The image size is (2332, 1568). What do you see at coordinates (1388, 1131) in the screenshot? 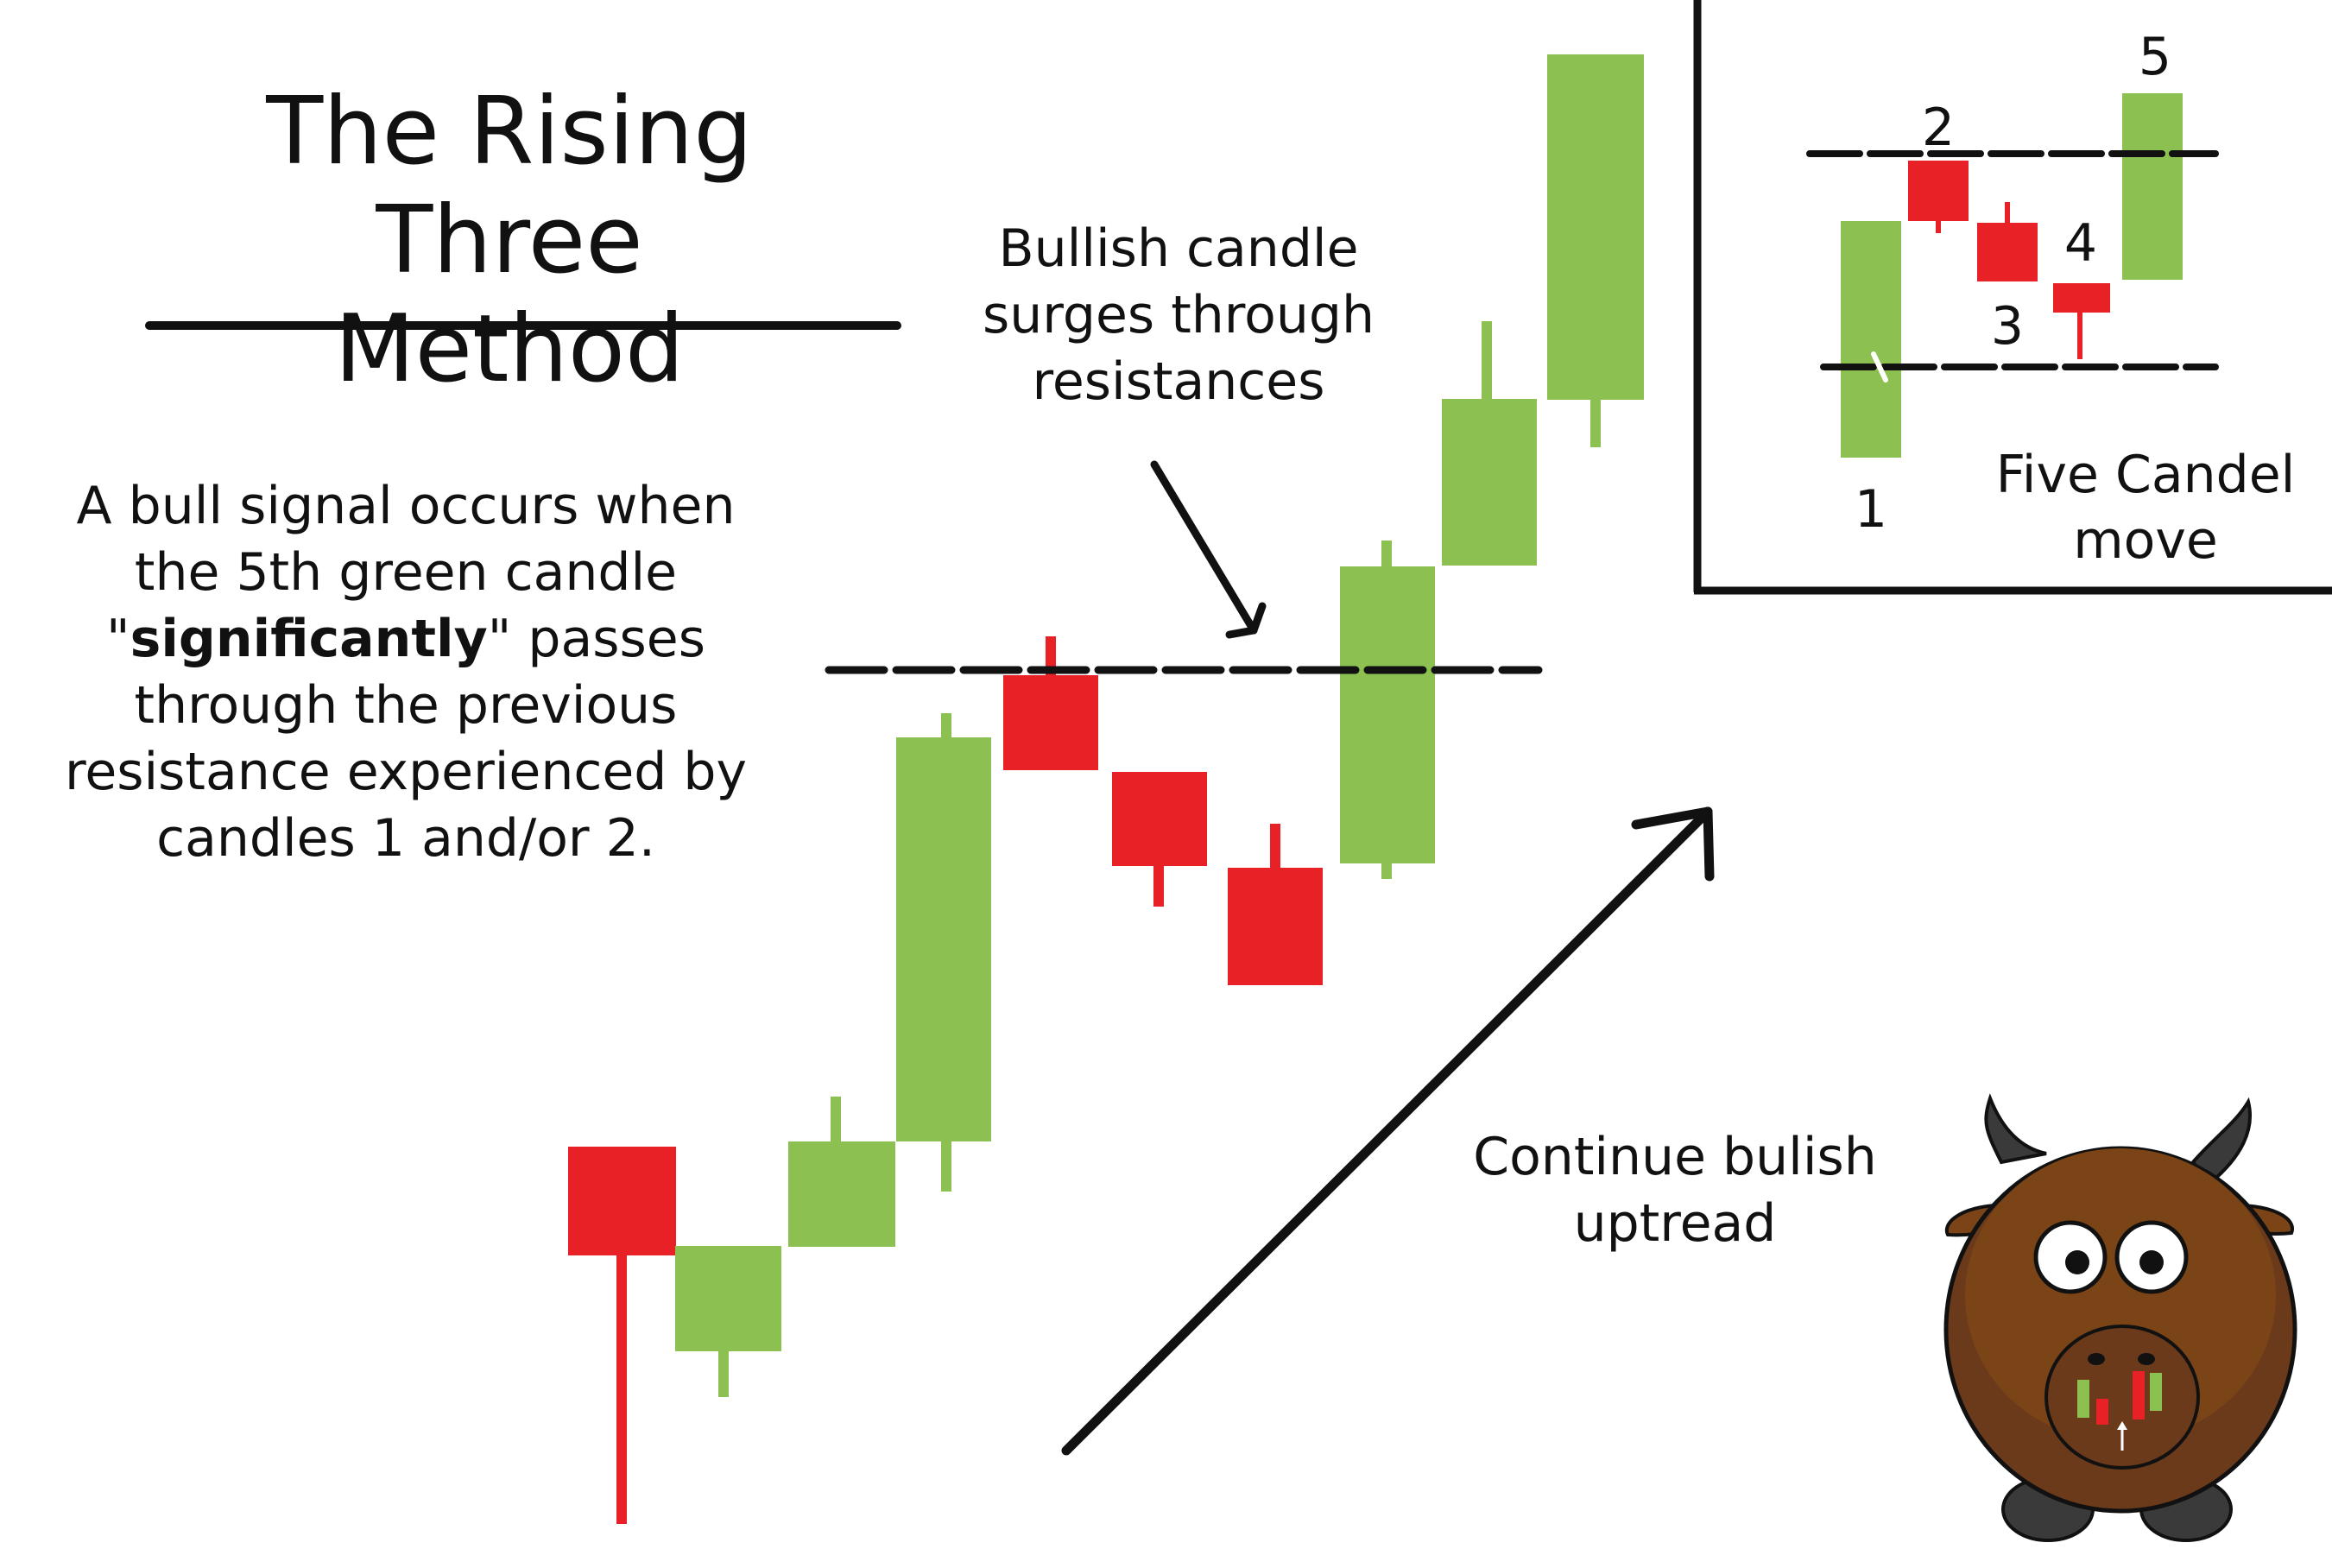
I see `trend-arrow-icon` at bounding box center [1388, 1131].